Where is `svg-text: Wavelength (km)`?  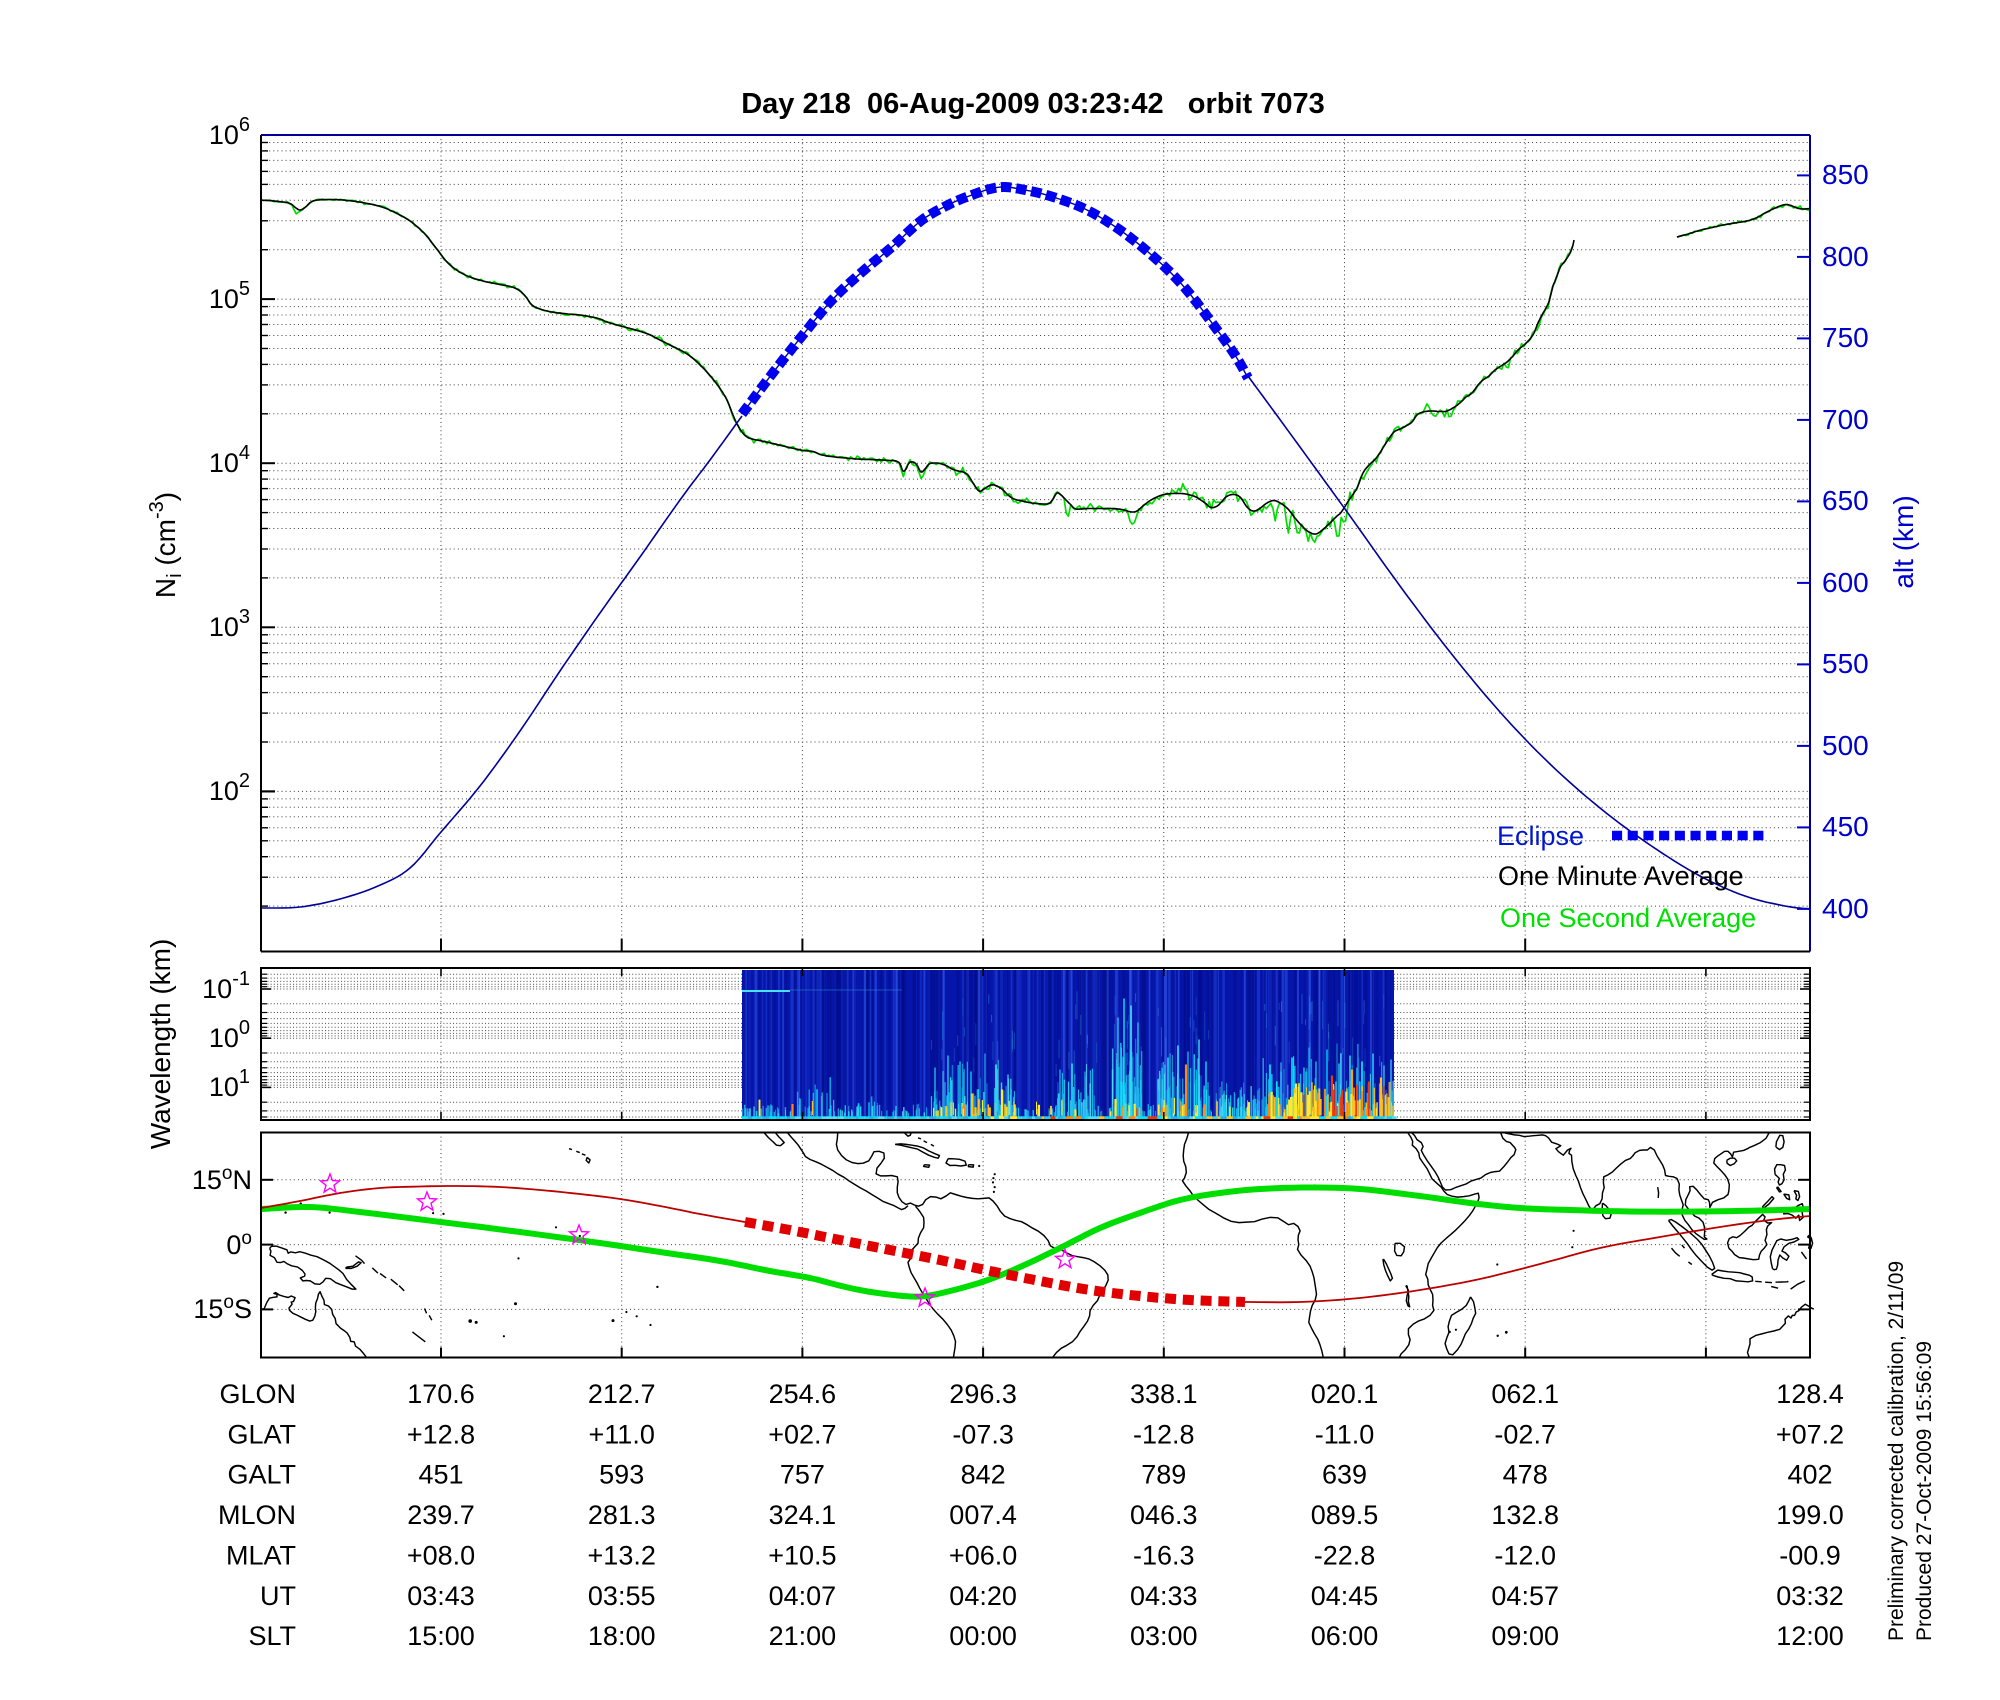 svg-text: Wavelength (km) is located at coordinates (160, 1044).